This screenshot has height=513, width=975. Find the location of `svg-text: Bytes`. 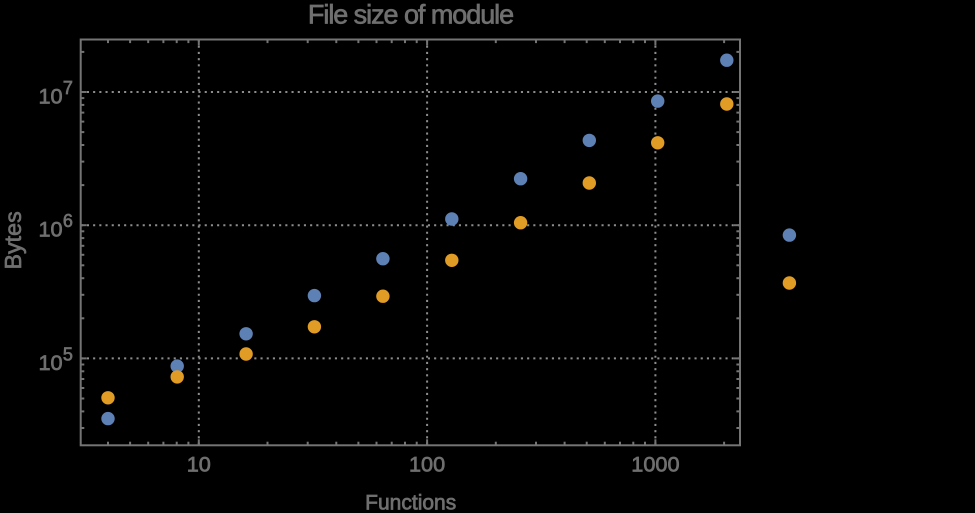

svg-text: Bytes is located at coordinates (13, 240).